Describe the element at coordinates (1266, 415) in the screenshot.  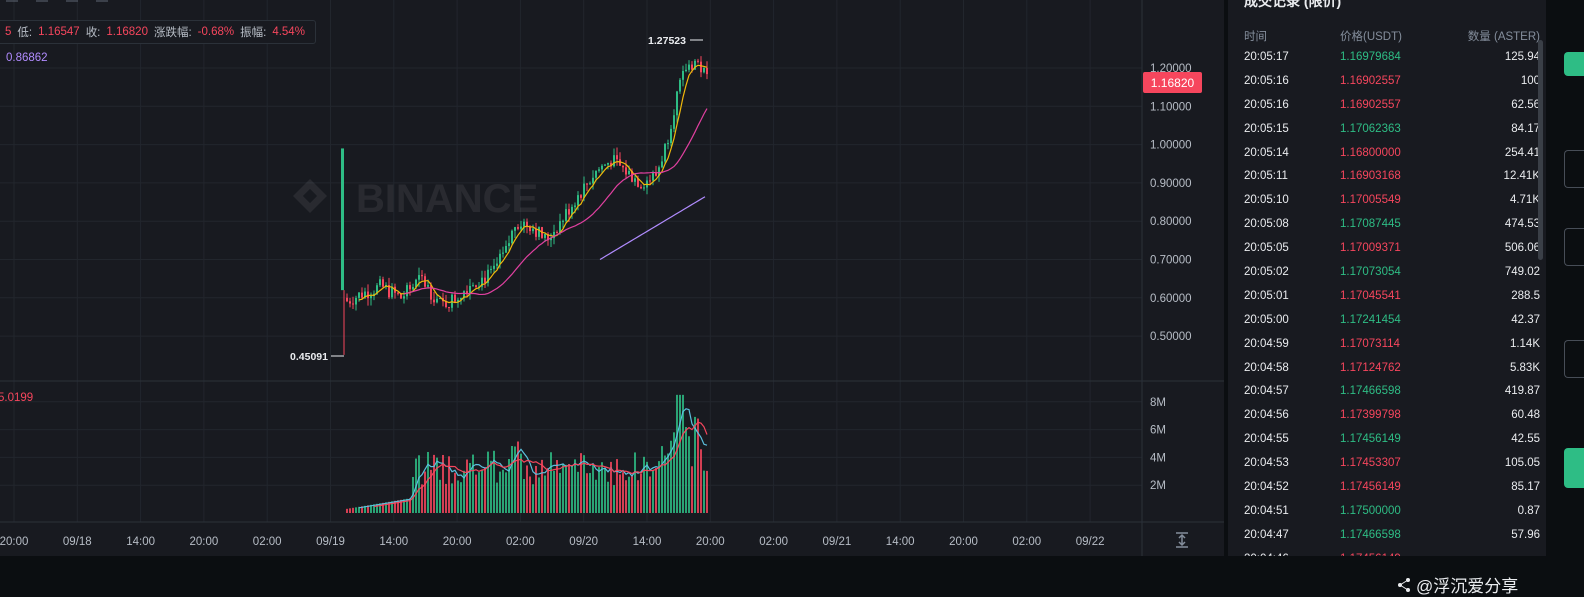
I see `trade-time: 20:04:56` at that location.